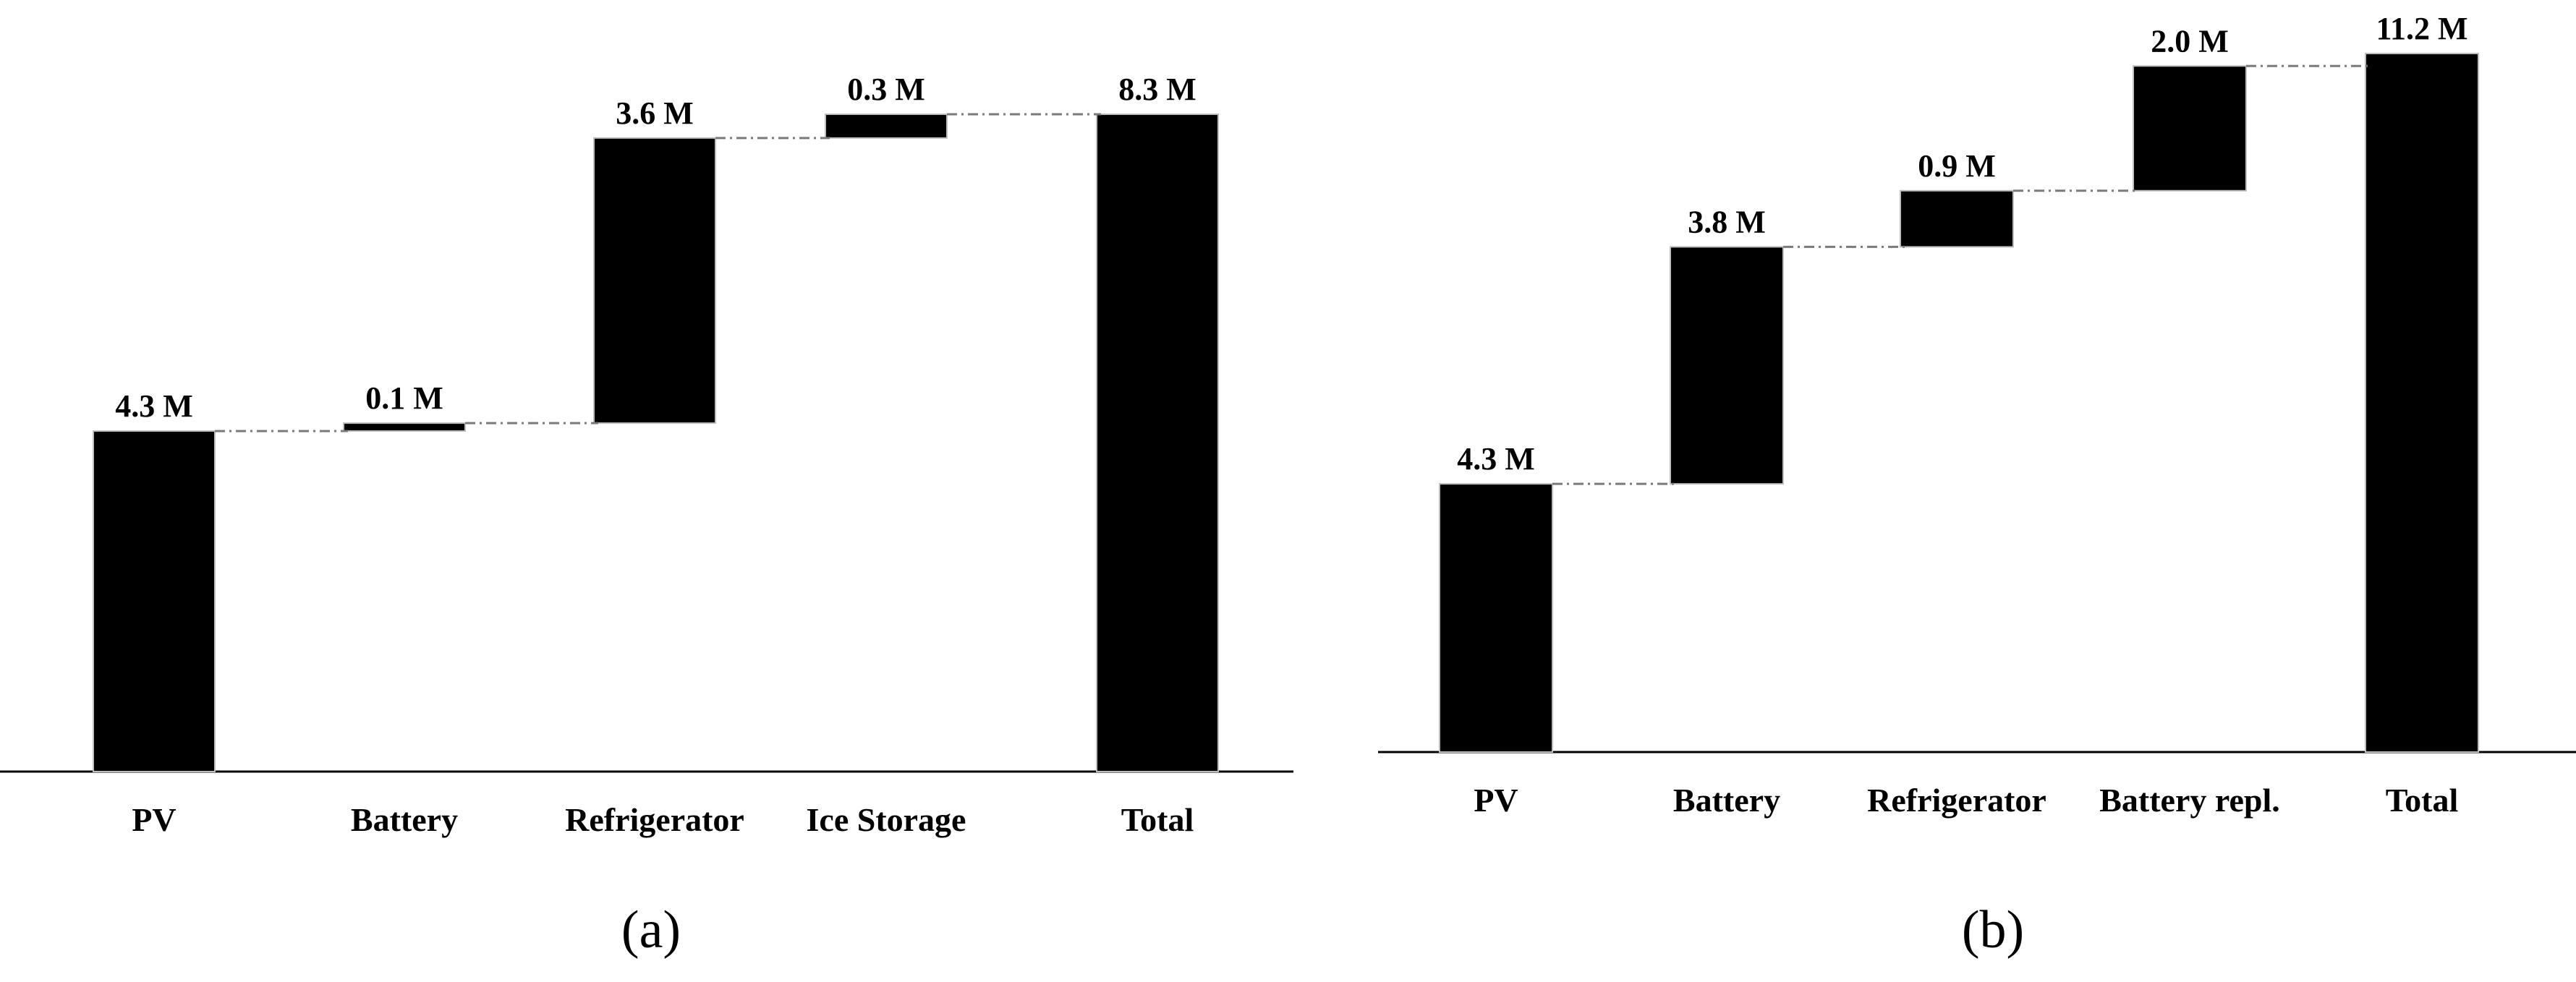 The height and width of the screenshot is (982, 2576). Describe the element at coordinates (1727, 221) in the screenshot. I see `value-label: 3.8 M` at that location.